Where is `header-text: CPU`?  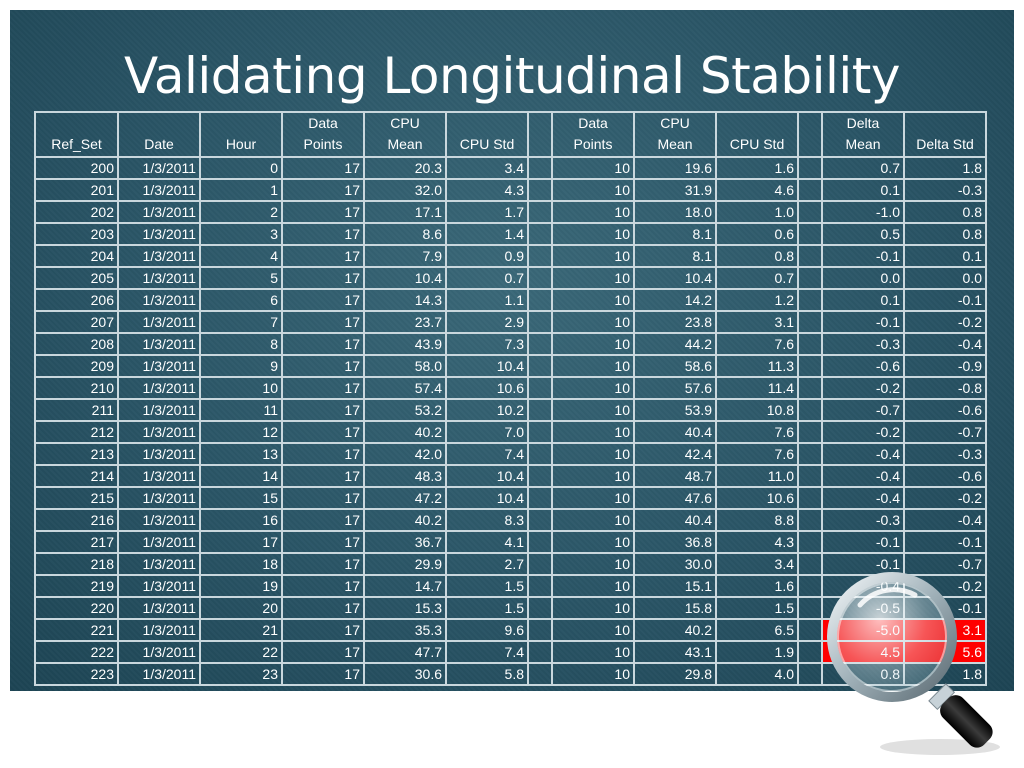 header-text: CPU is located at coordinates (675, 123).